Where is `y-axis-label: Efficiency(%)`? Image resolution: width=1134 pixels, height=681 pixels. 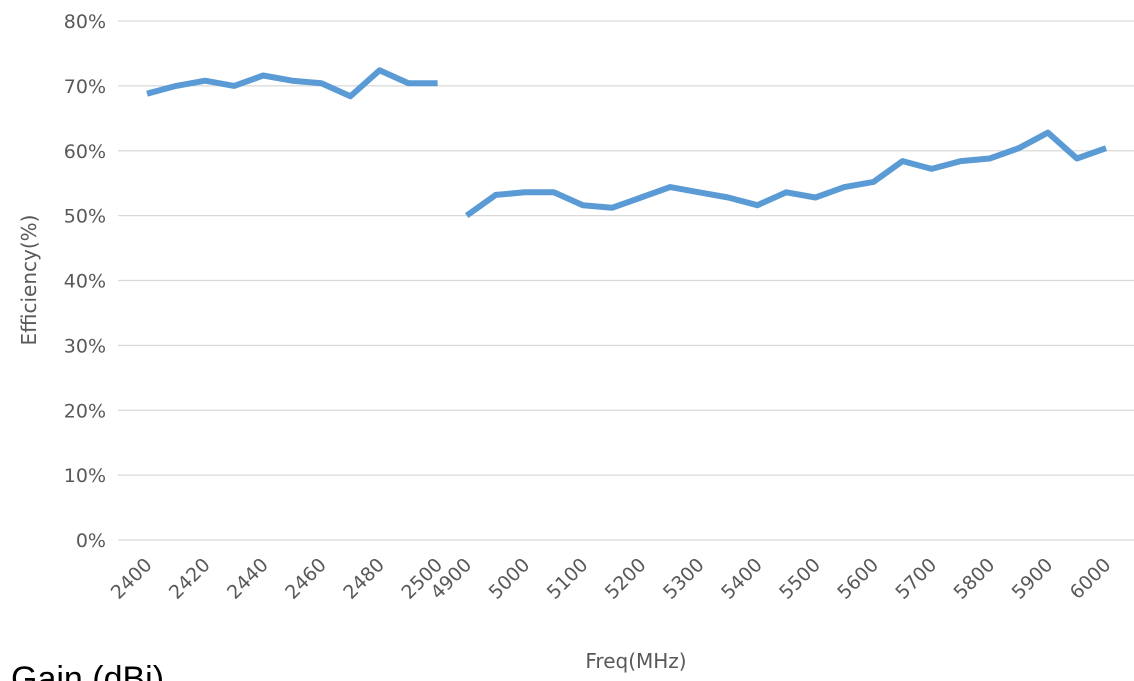 y-axis-label: Efficiency(%) is located at coordinates (29, 280).